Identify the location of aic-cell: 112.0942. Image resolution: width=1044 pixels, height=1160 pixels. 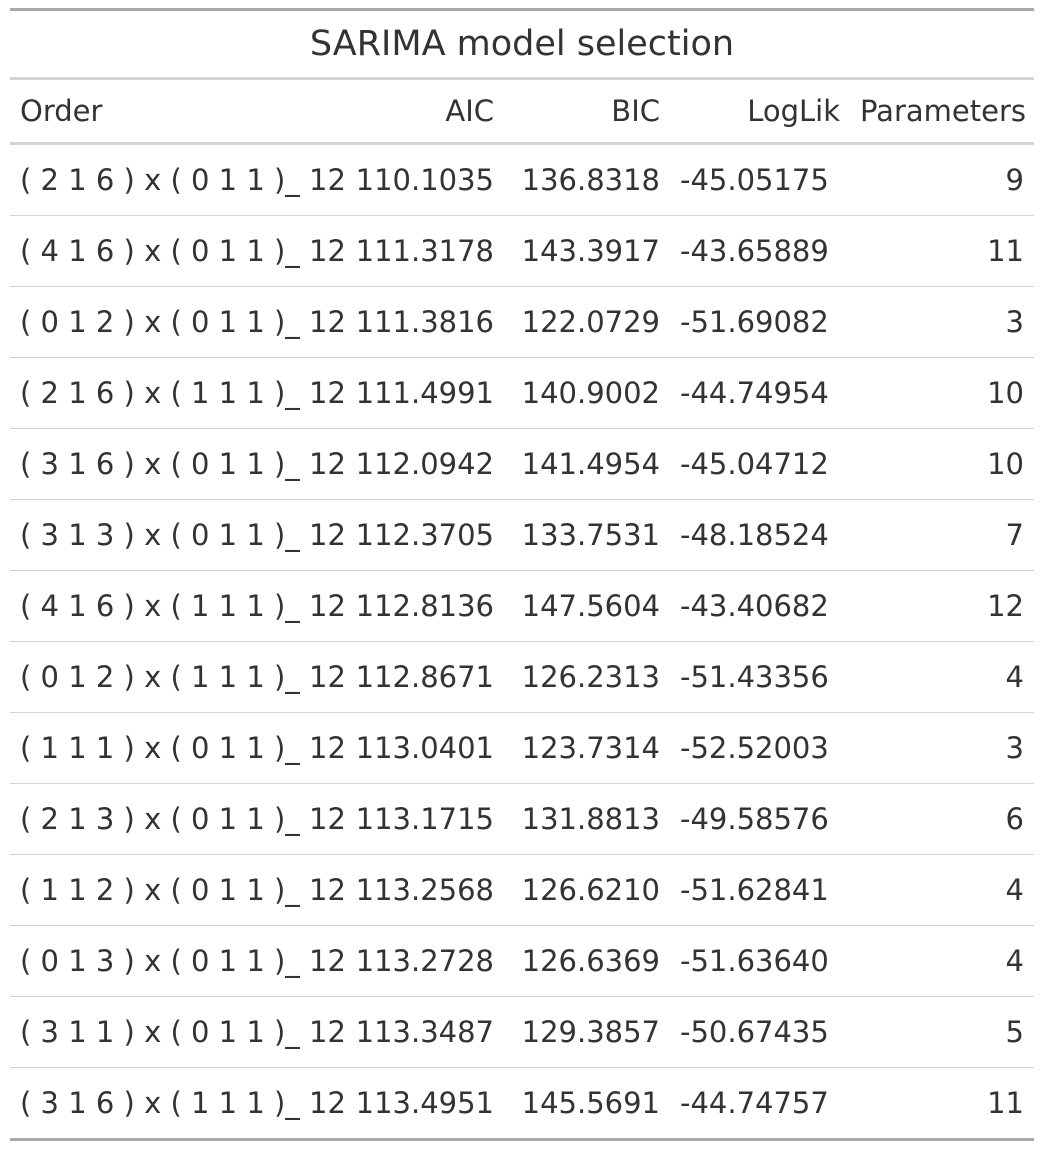
(421, 464).